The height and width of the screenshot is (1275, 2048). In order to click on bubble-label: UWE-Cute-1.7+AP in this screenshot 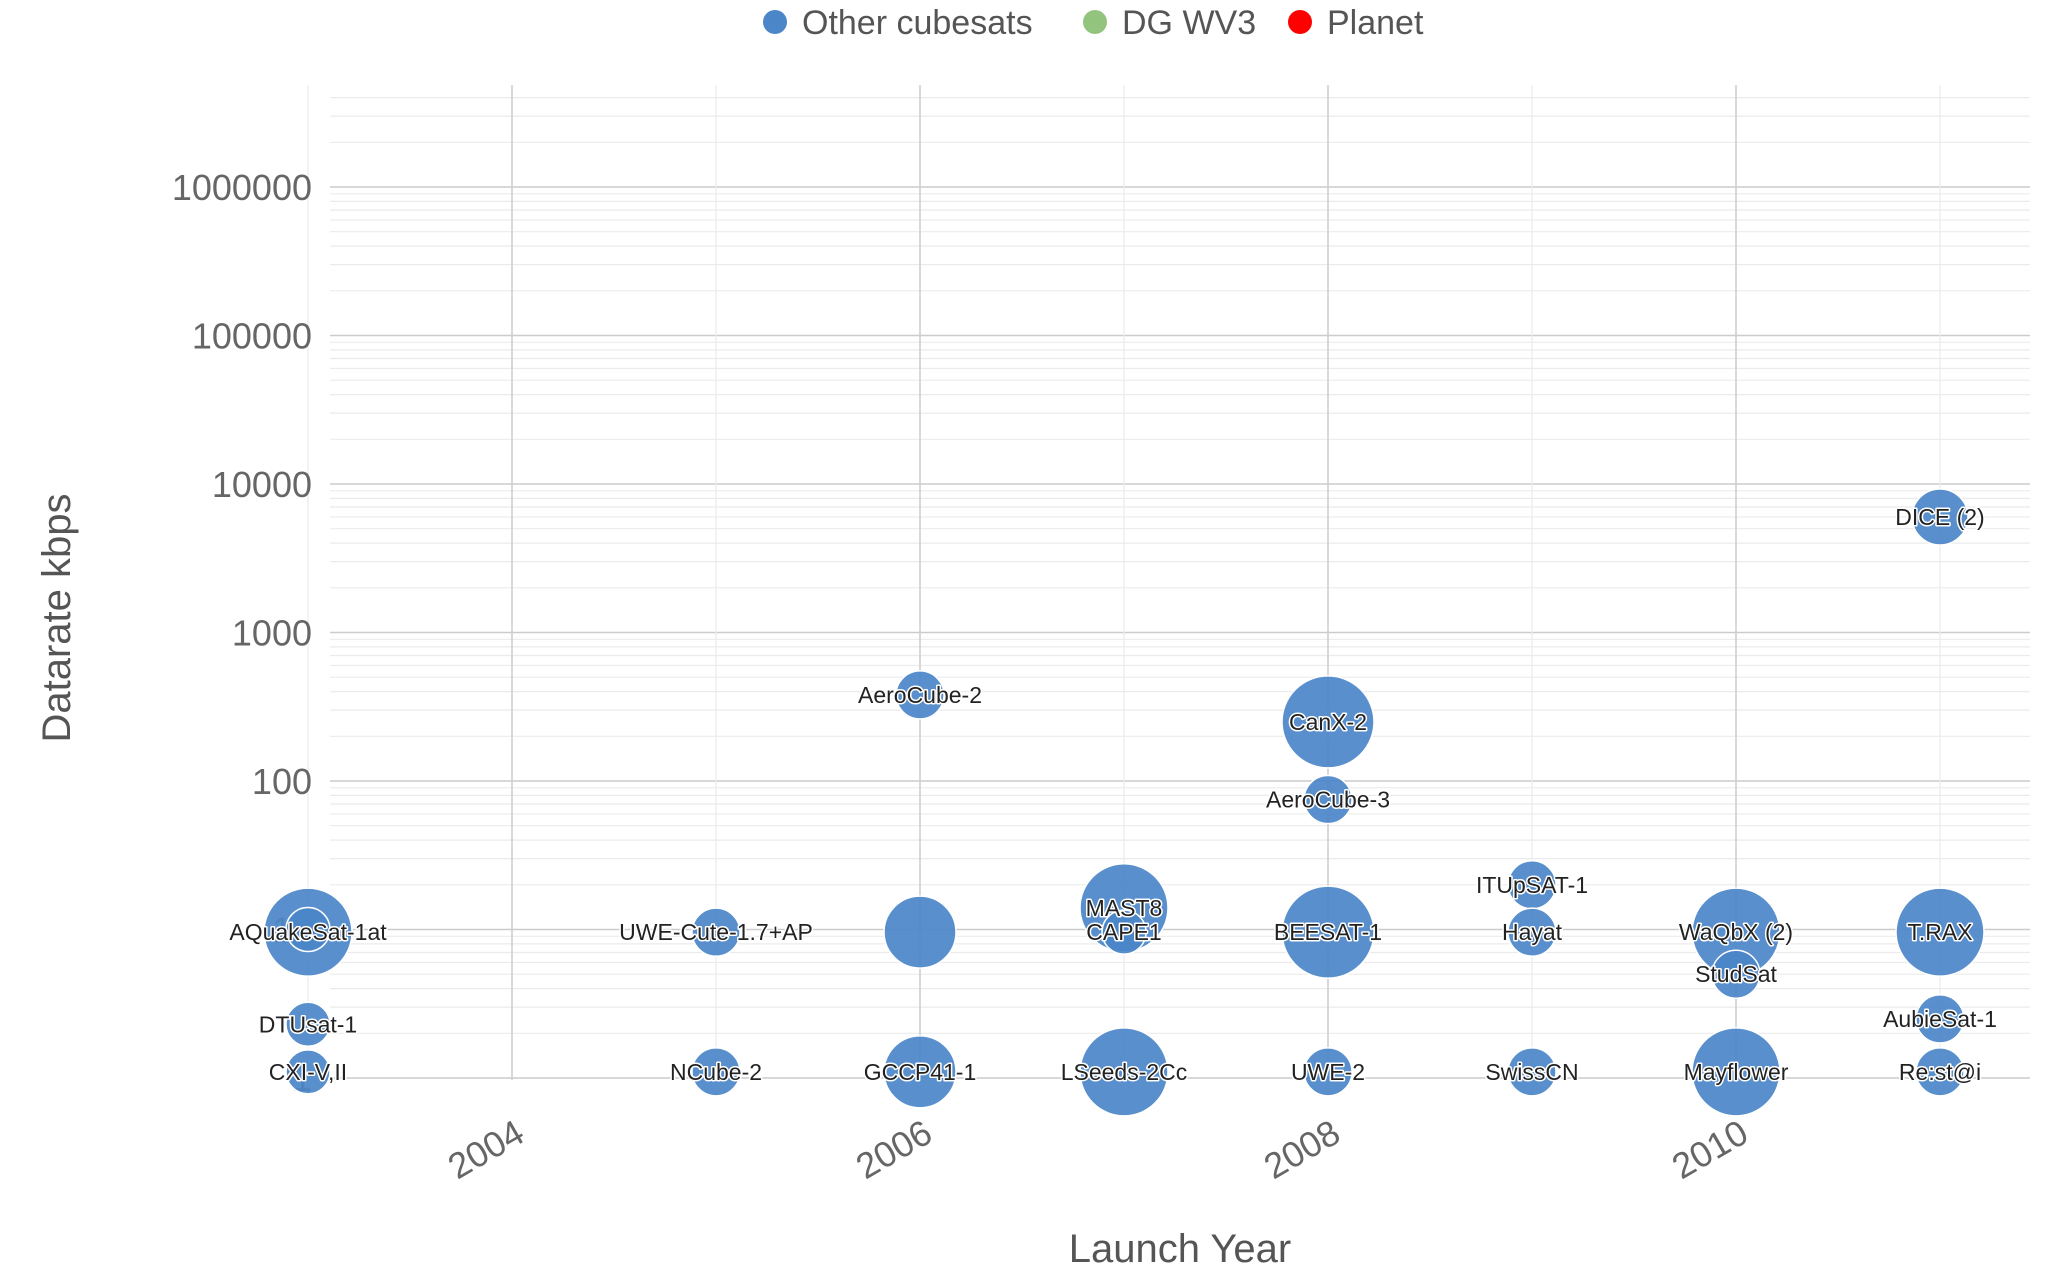, I will do `click(716, 932)`.